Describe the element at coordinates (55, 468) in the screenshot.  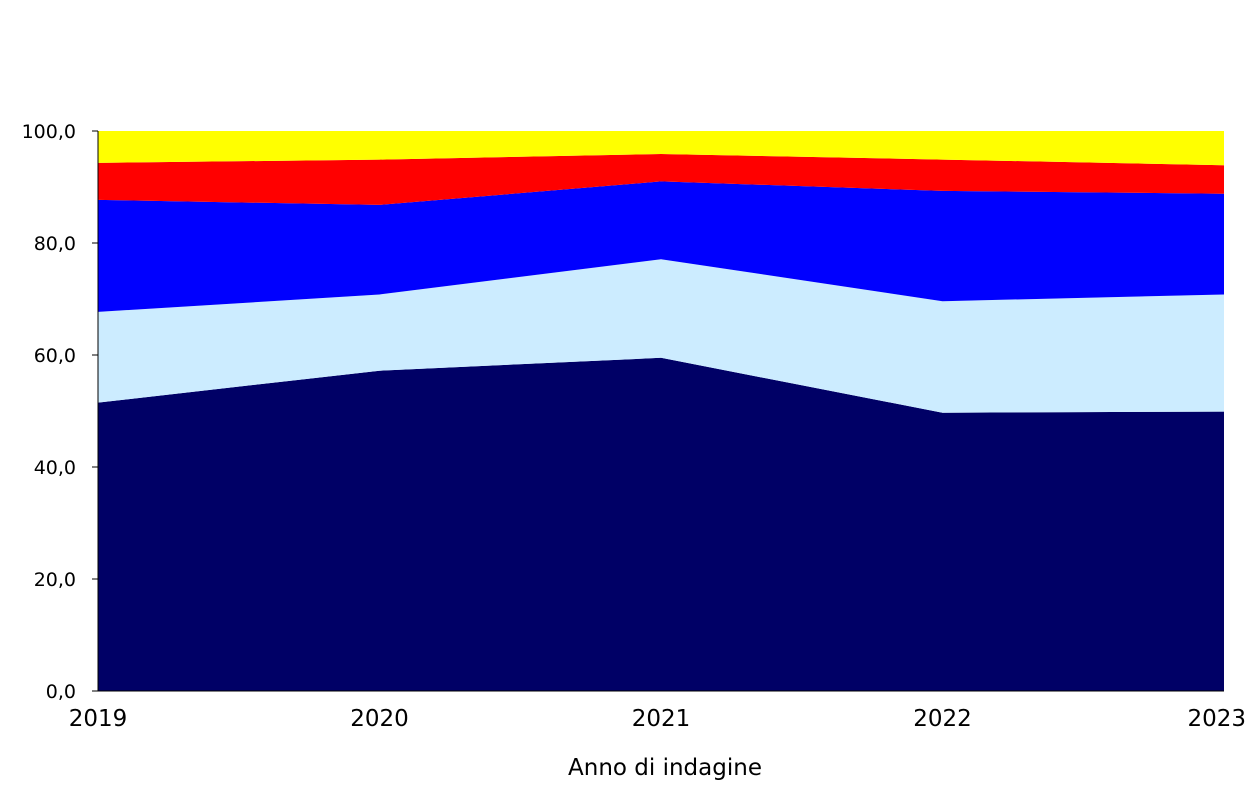
I see `y-tick-label: 40,0` at that location.